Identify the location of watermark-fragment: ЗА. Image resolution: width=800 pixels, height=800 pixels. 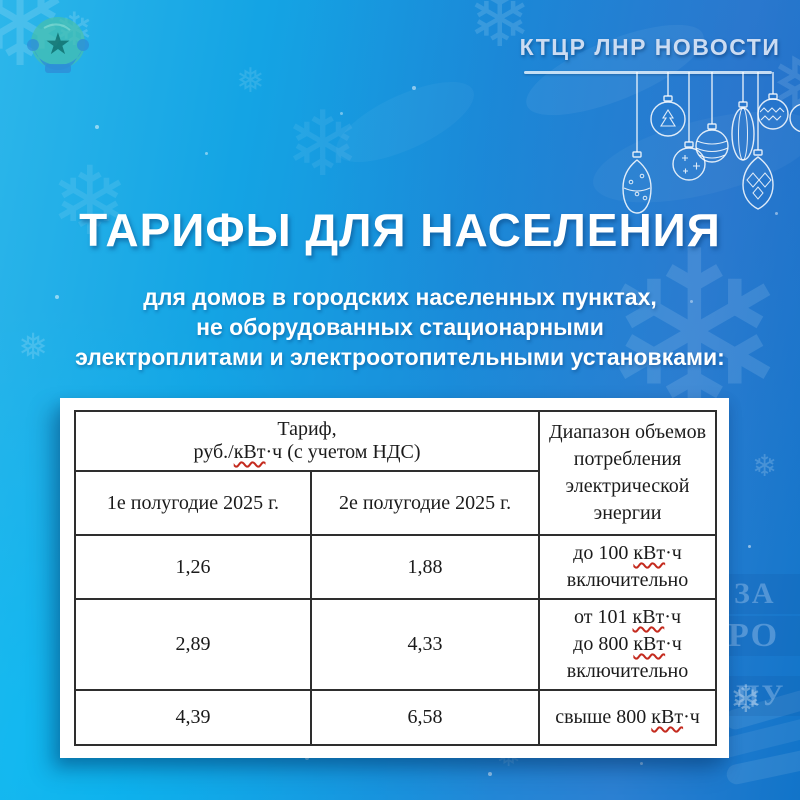
(763, 594).